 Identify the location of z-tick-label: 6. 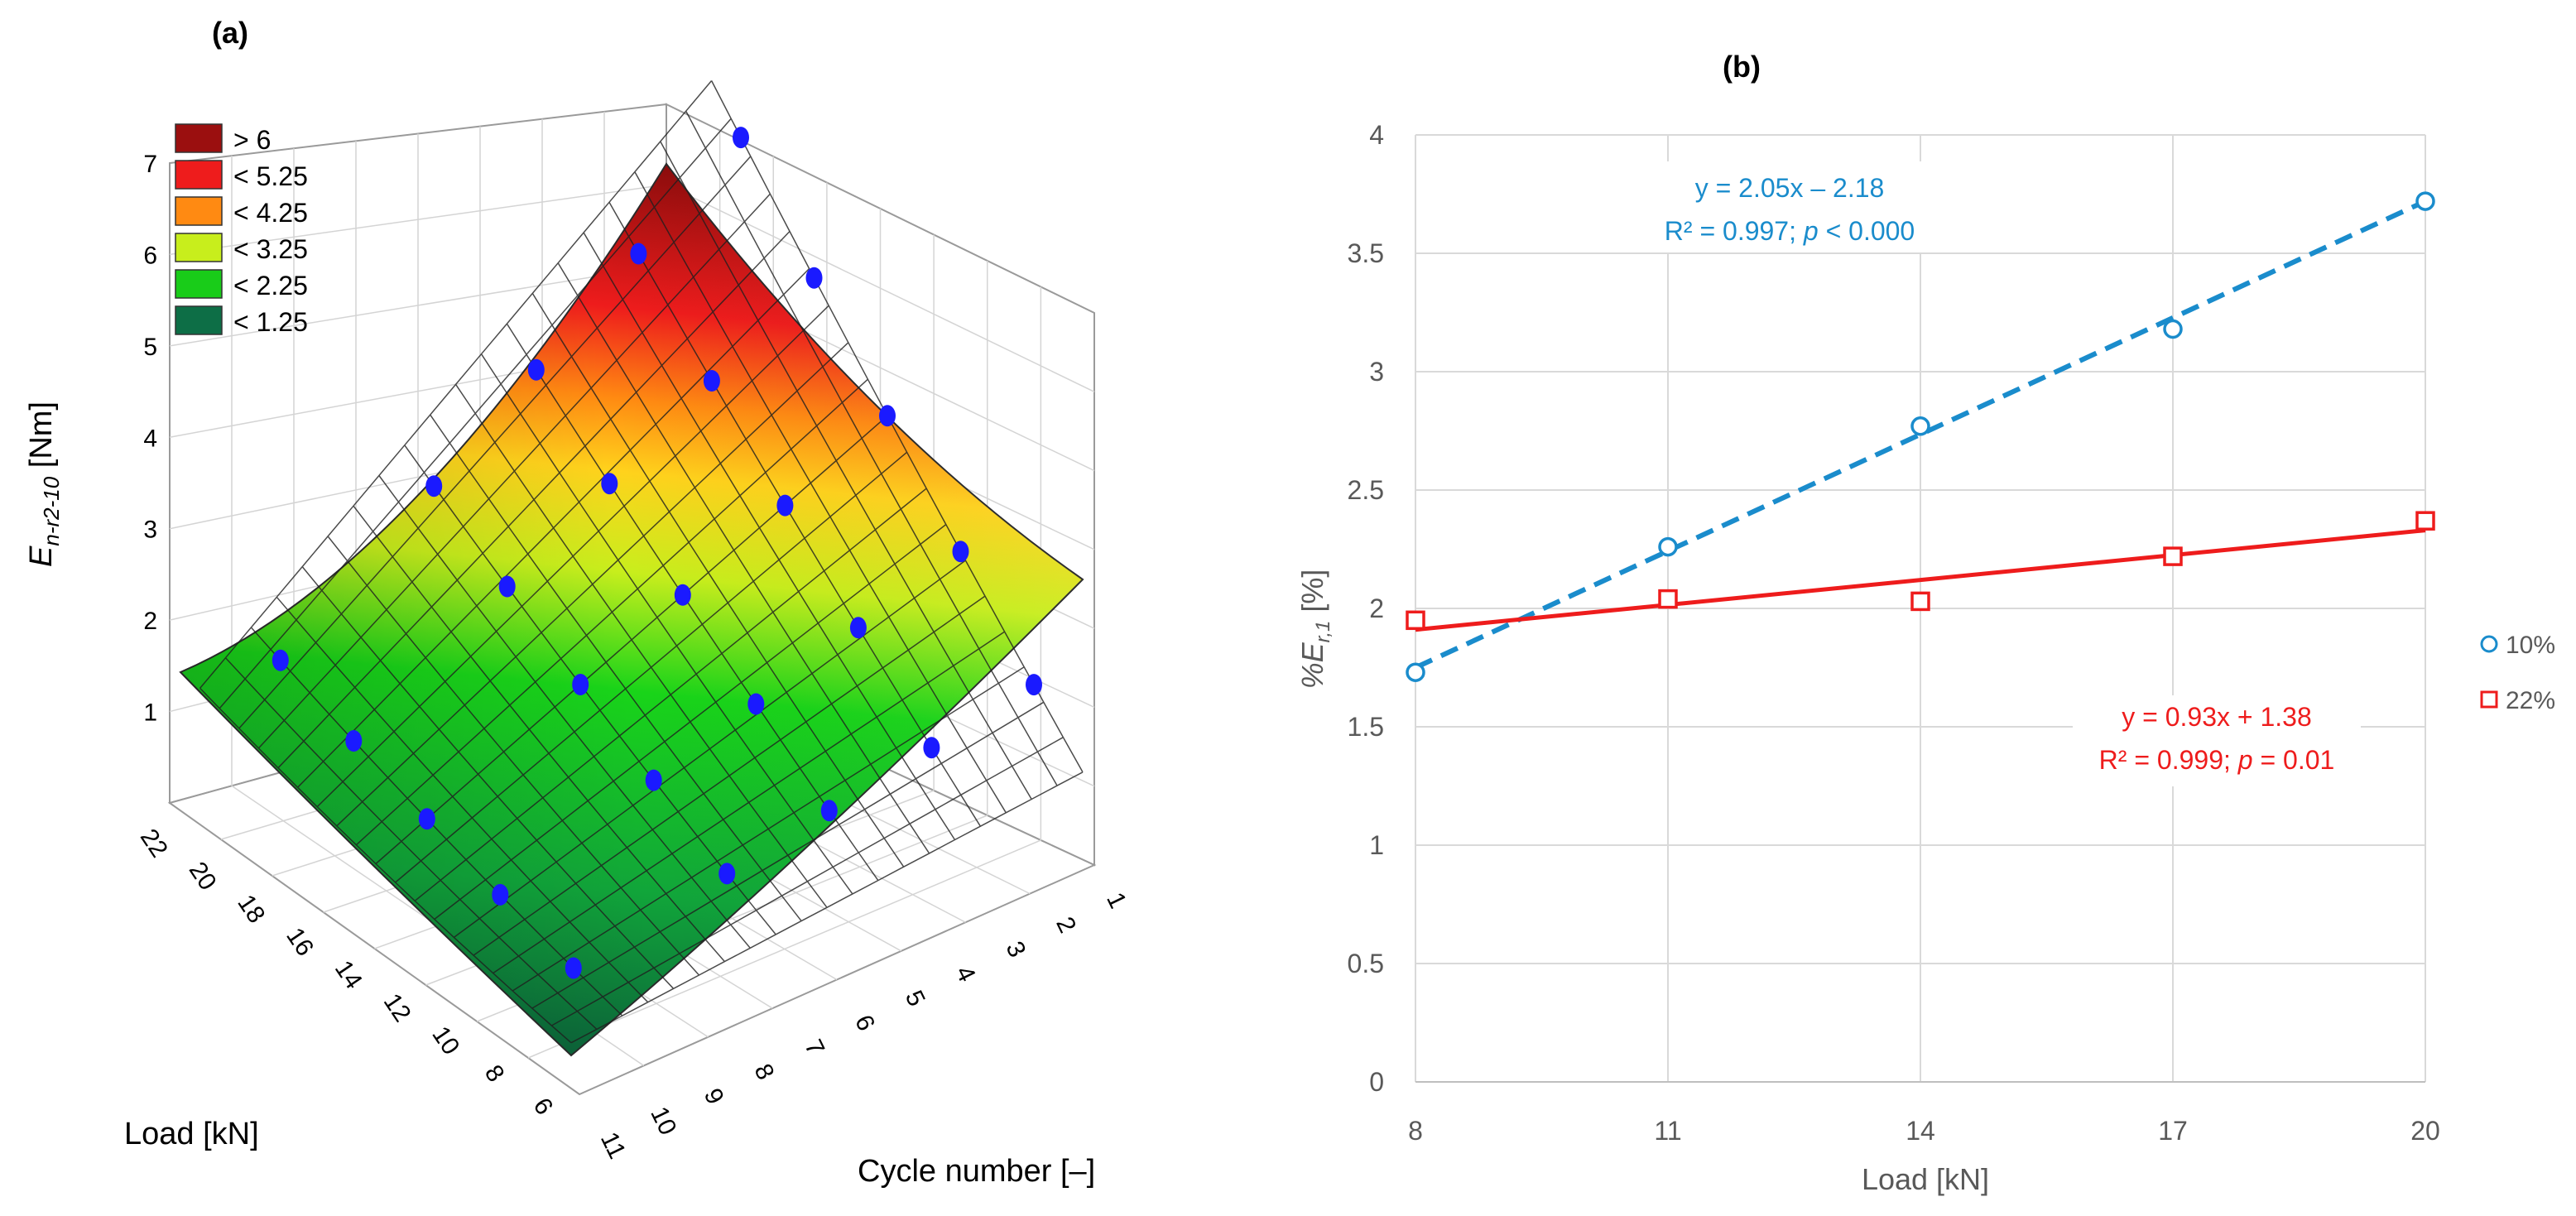
(150, 255).